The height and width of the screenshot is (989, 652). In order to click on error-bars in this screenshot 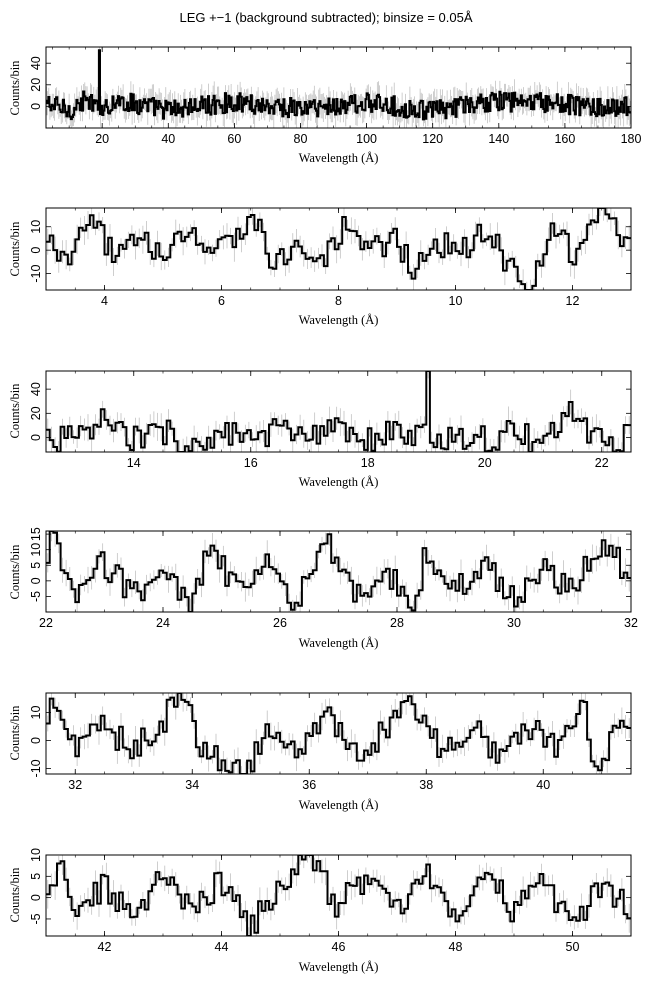, I will do `click(338, 87)`.